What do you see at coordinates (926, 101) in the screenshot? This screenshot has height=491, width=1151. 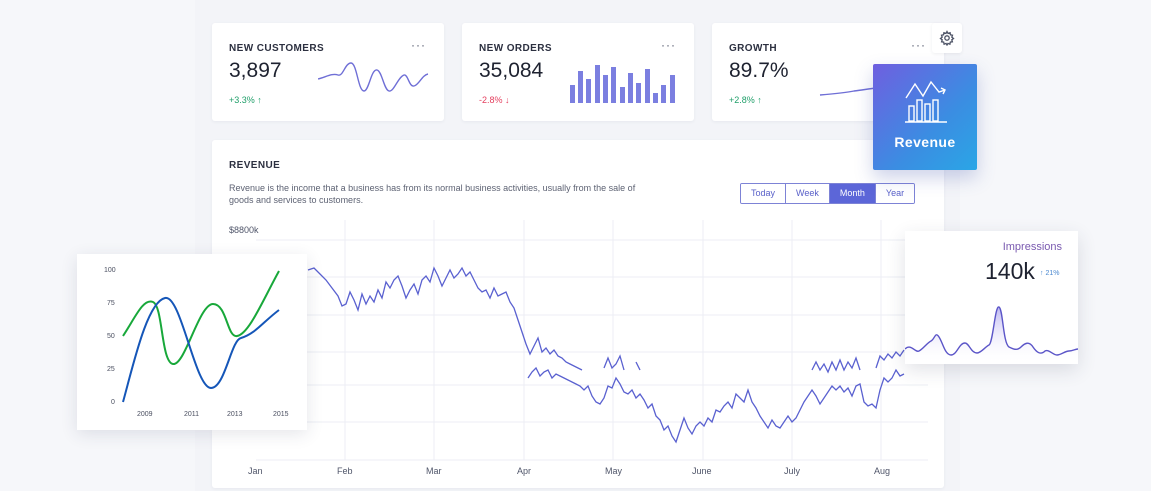 I see `bar-trend-icon` at bounding box center [926, 101].